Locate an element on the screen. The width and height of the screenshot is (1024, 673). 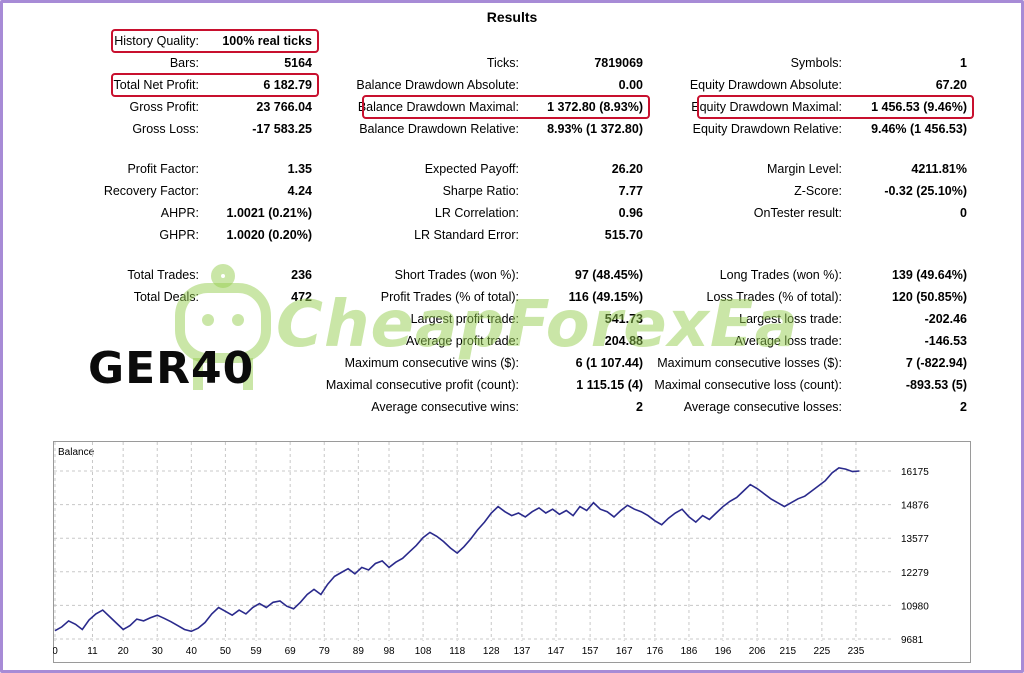
highlight-box-history-quality is located at coordinates (215, 41).